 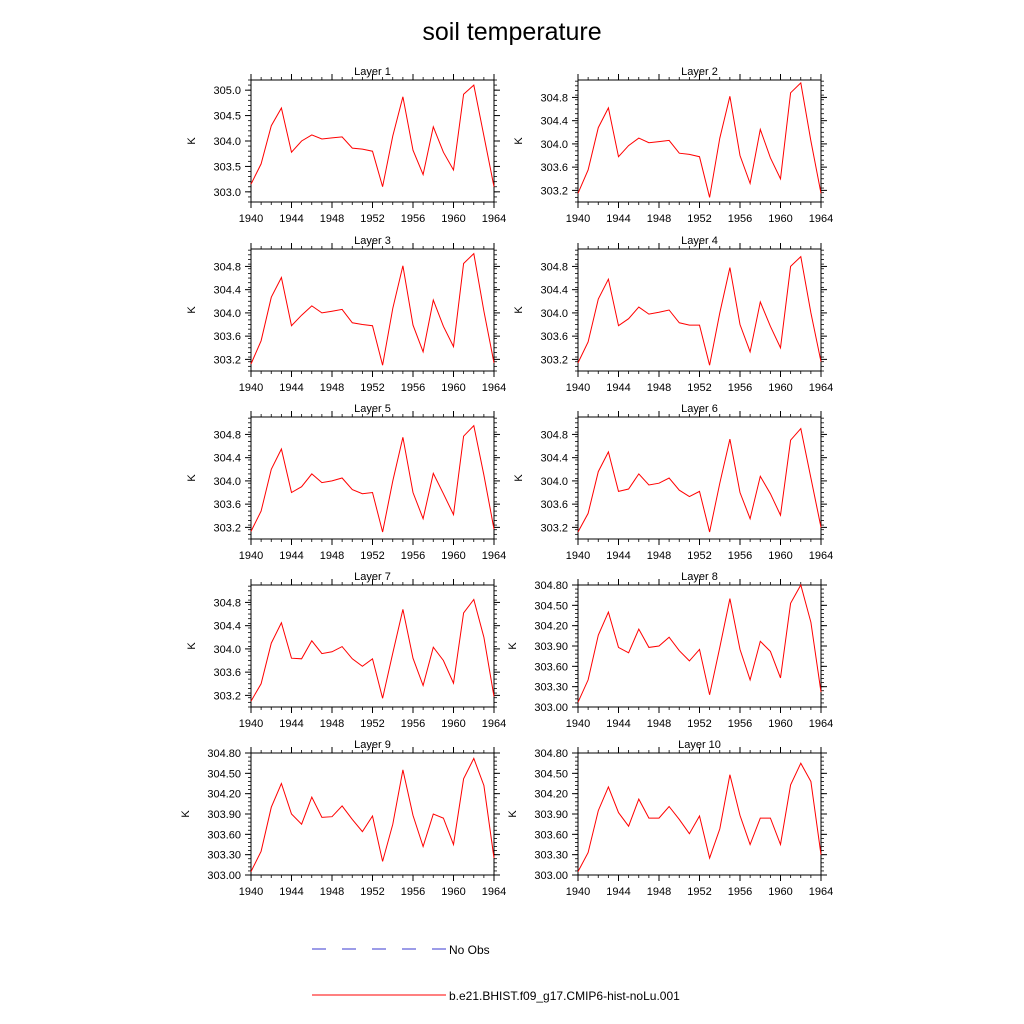 What do you see at coordinates (554, 267) in the screenshot?
I see `y-tick-label: 304.8` at bounding box center [554, 267].